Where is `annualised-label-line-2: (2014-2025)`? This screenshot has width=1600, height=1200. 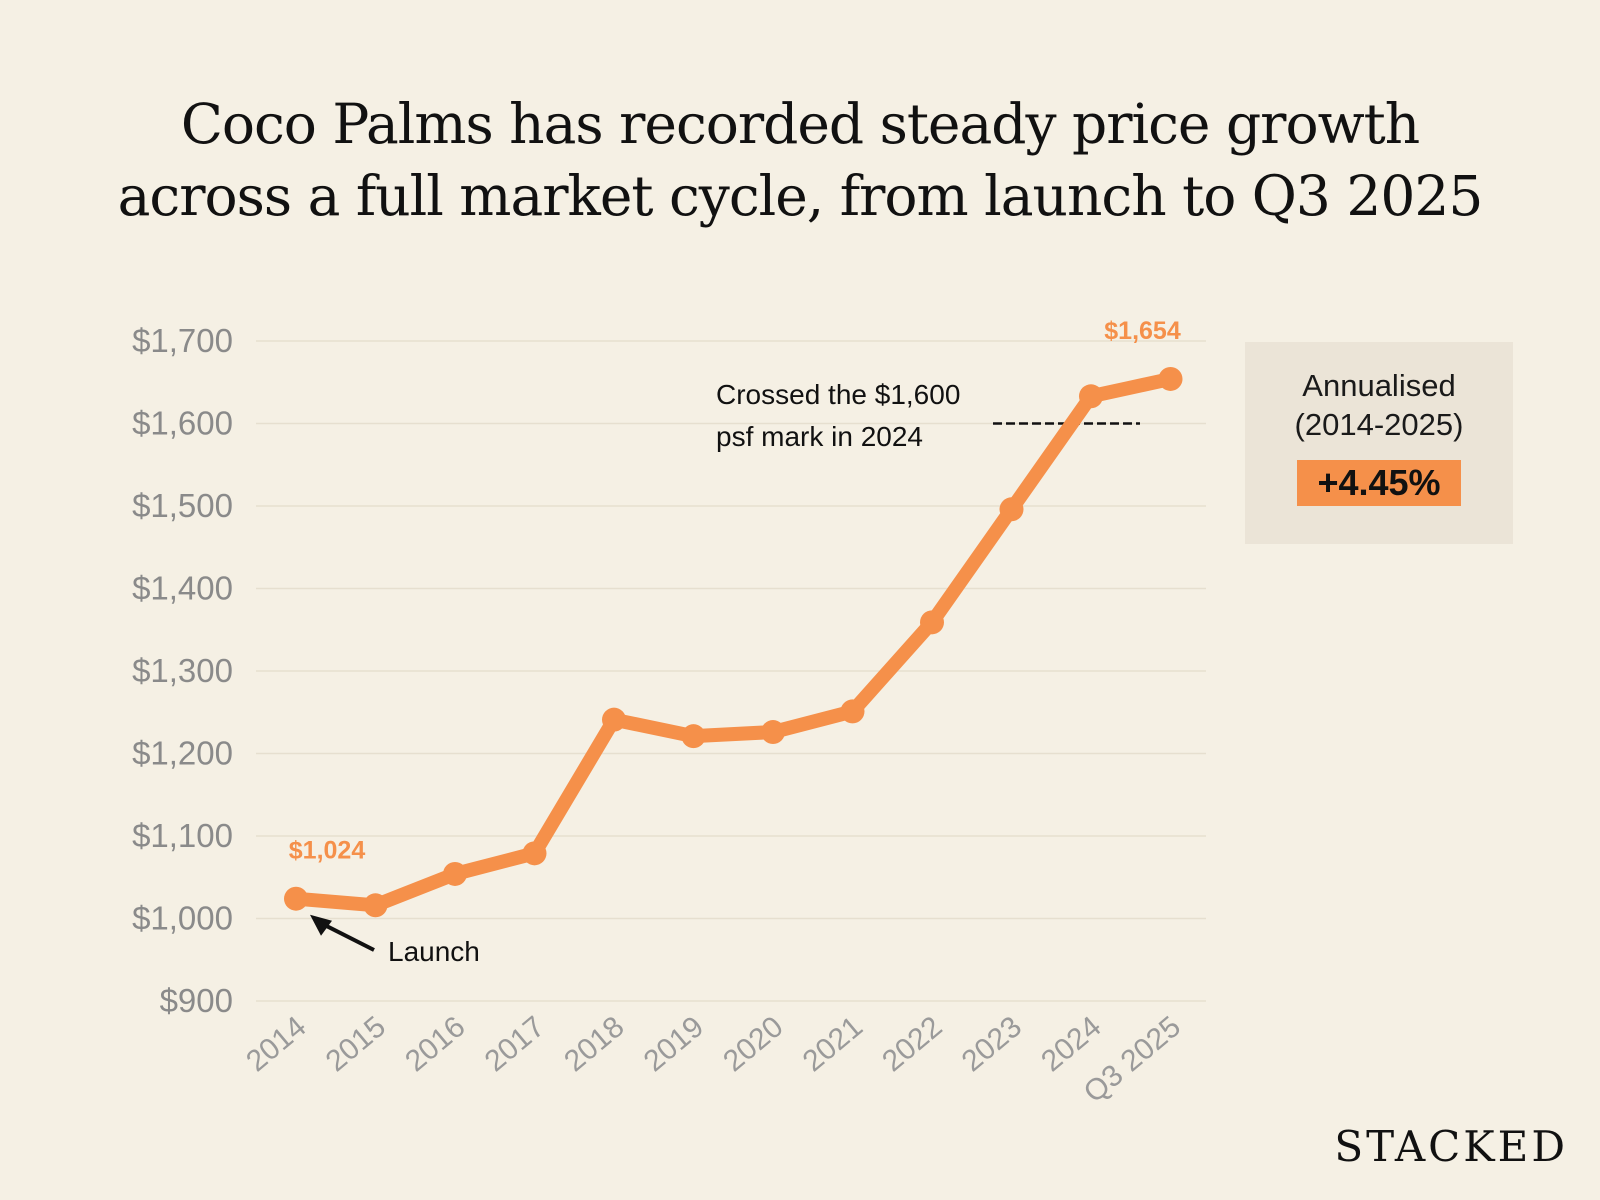 annualised-label-line-2: (2014-2025) is located at coordinates (1379, 424).